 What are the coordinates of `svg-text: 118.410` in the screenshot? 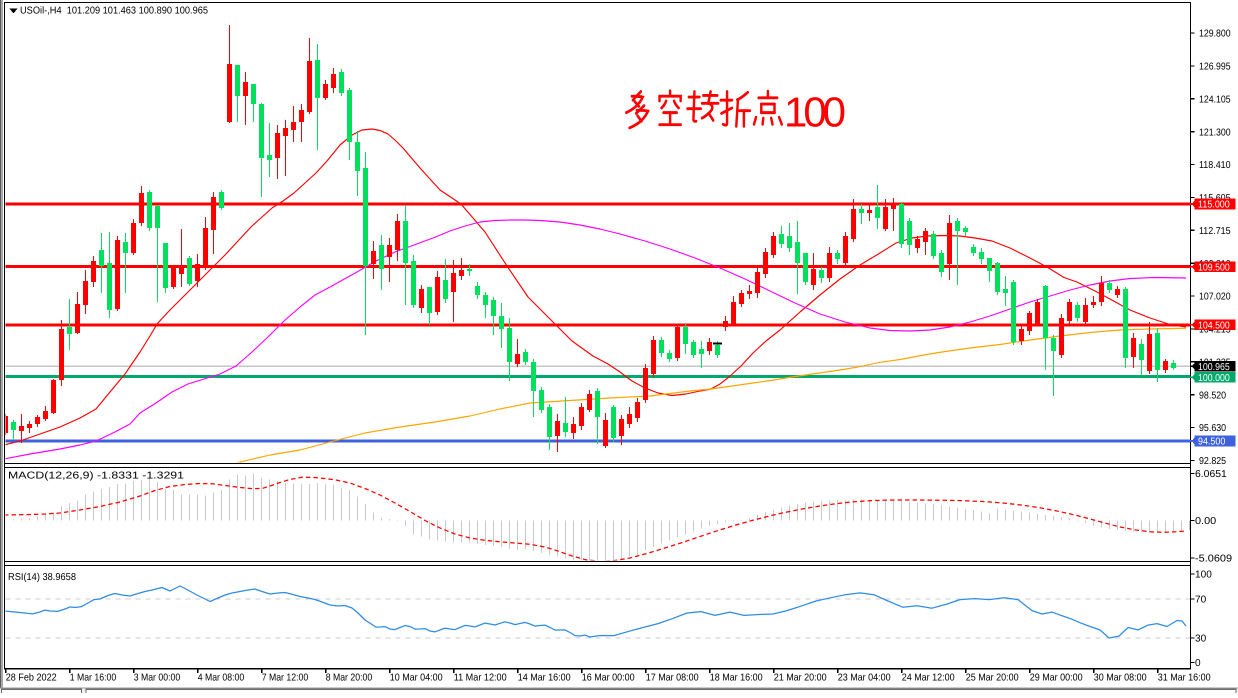 It's located at (1215, 165).